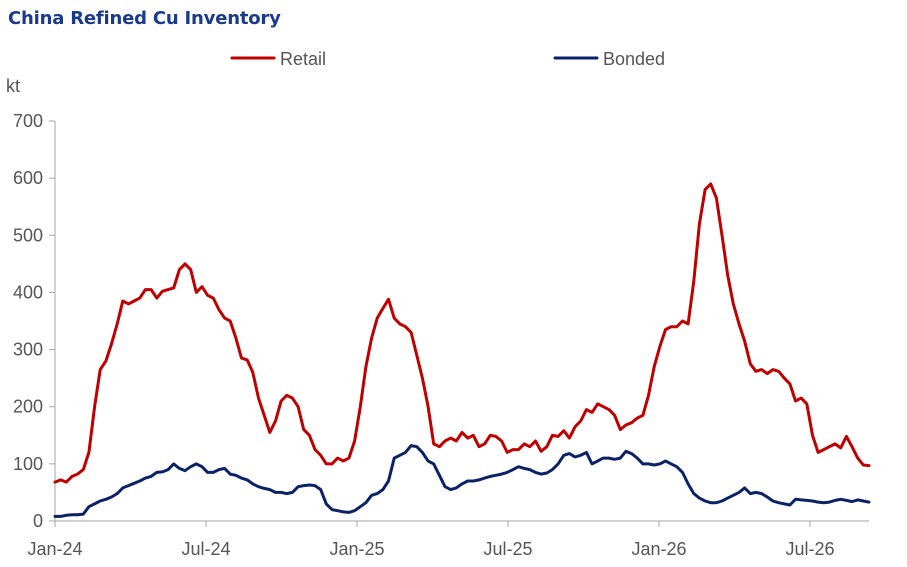  What do you see at coordinates (303, 59) in the screenshot?
I see `legend-label-retail: Retail` at bounding box center [303, 59].